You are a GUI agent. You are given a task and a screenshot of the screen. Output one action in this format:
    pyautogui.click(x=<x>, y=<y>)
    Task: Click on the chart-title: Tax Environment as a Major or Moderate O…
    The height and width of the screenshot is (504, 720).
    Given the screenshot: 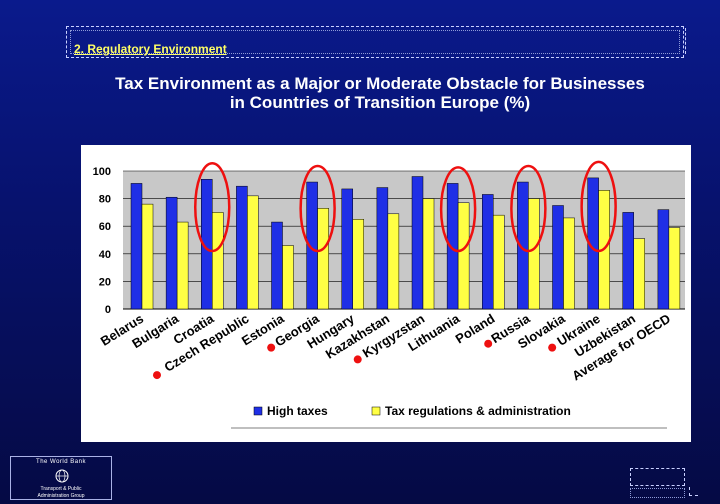 What is the action you would take?
    pyautogui.click(x=380, y=93)
    